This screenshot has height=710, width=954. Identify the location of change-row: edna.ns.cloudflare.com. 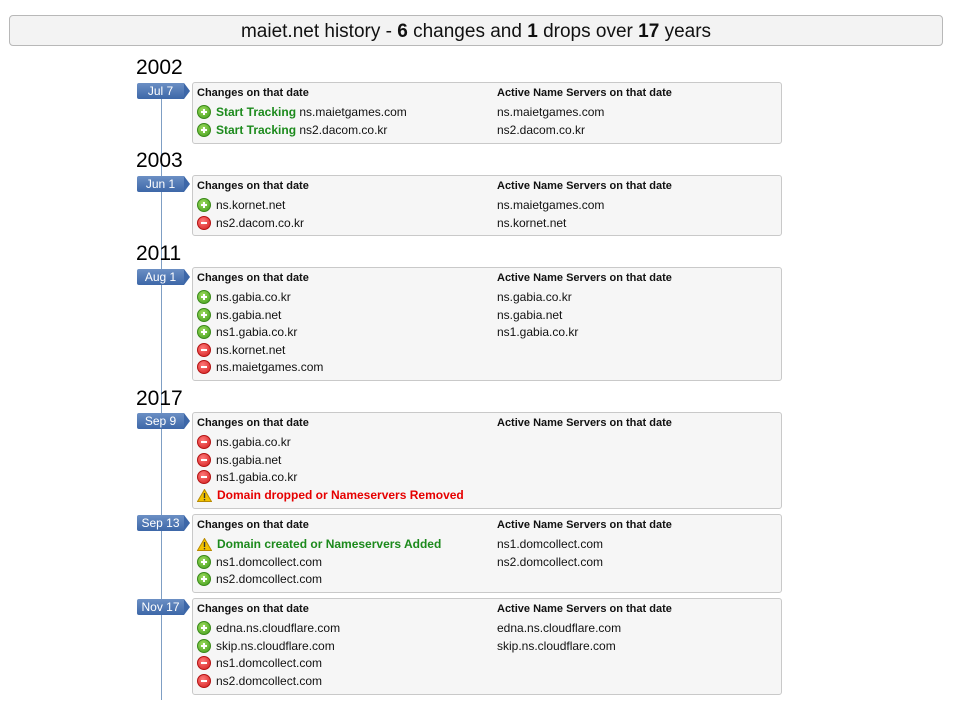
(268, 628).